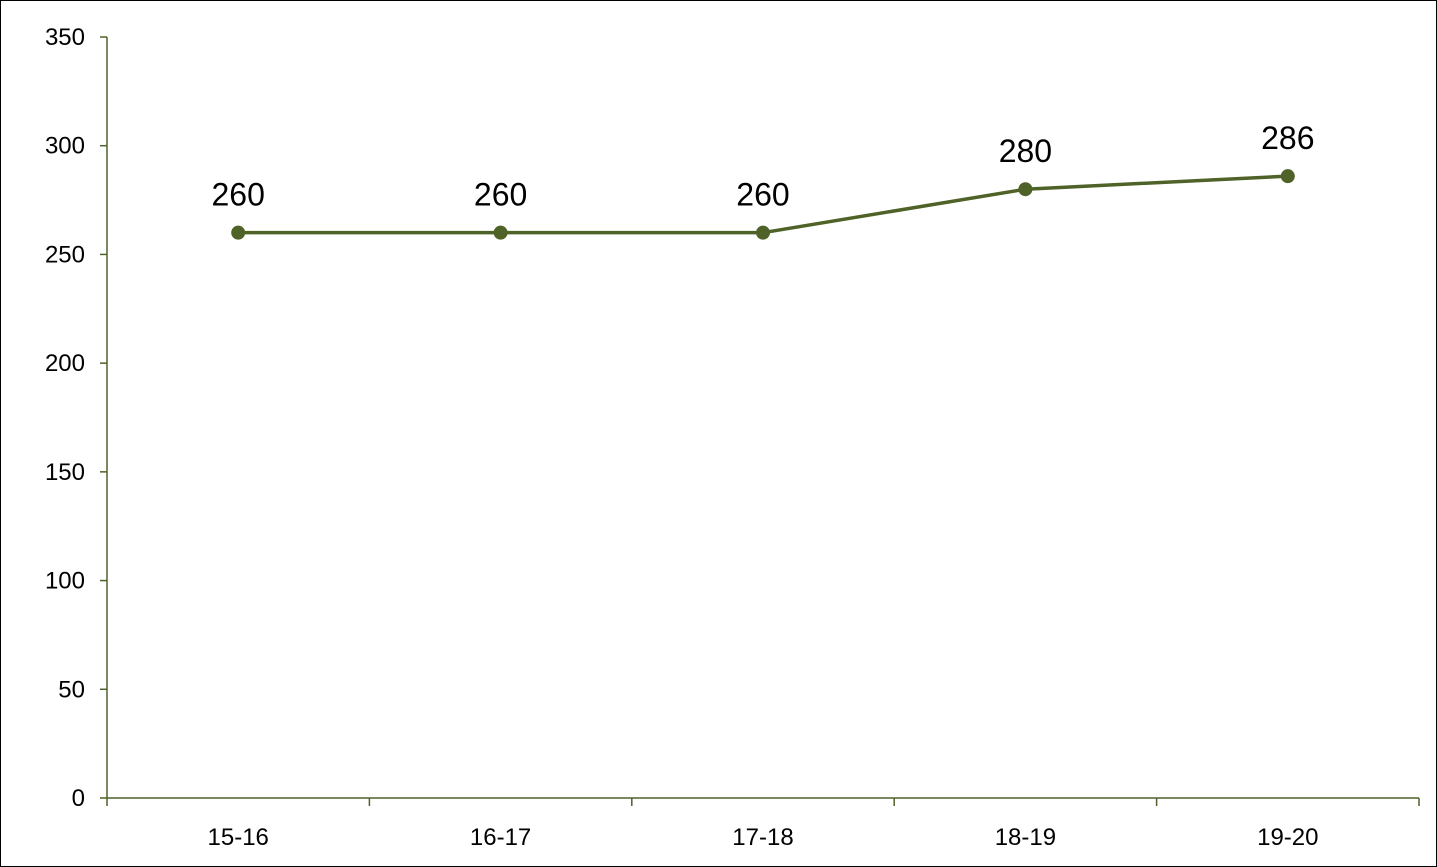  Describe the element at coordinates (65, 472) in the screenshot. I see `y-tick-label: 150` at that location.